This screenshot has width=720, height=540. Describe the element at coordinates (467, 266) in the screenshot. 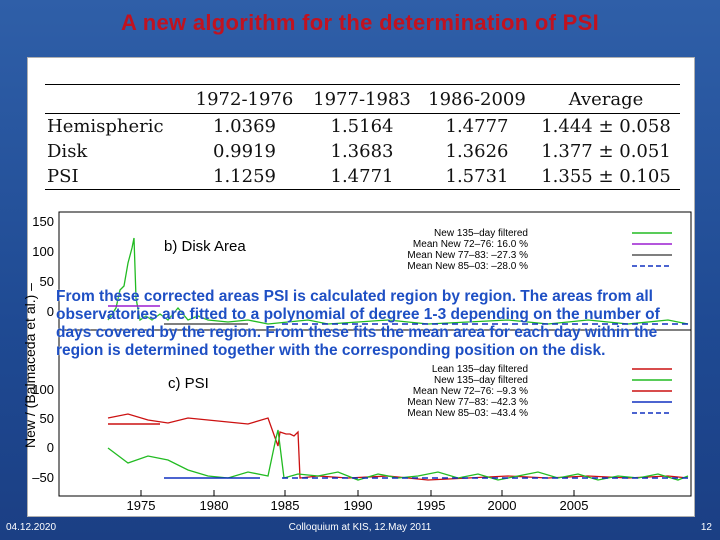

I see `legend-entry: Mean New 85–03: –28.0 %` at that location.